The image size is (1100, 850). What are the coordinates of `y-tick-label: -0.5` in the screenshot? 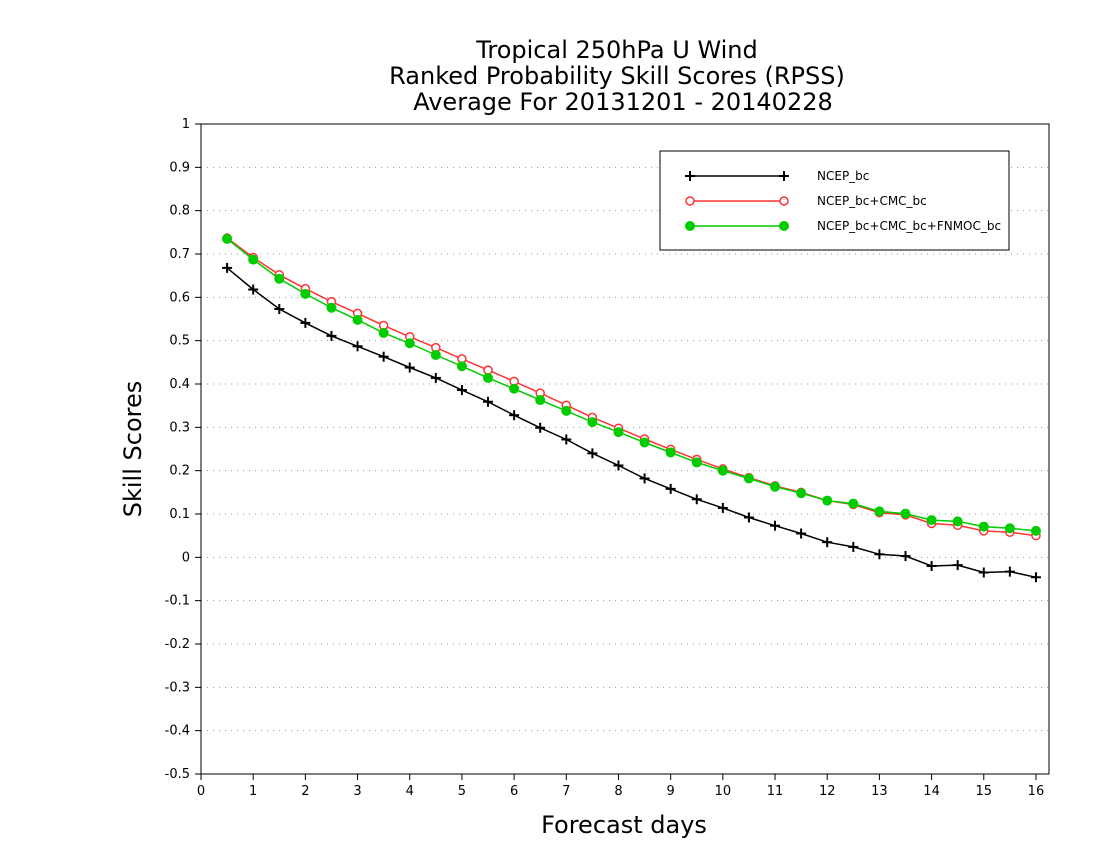 It's located at (177, 774).